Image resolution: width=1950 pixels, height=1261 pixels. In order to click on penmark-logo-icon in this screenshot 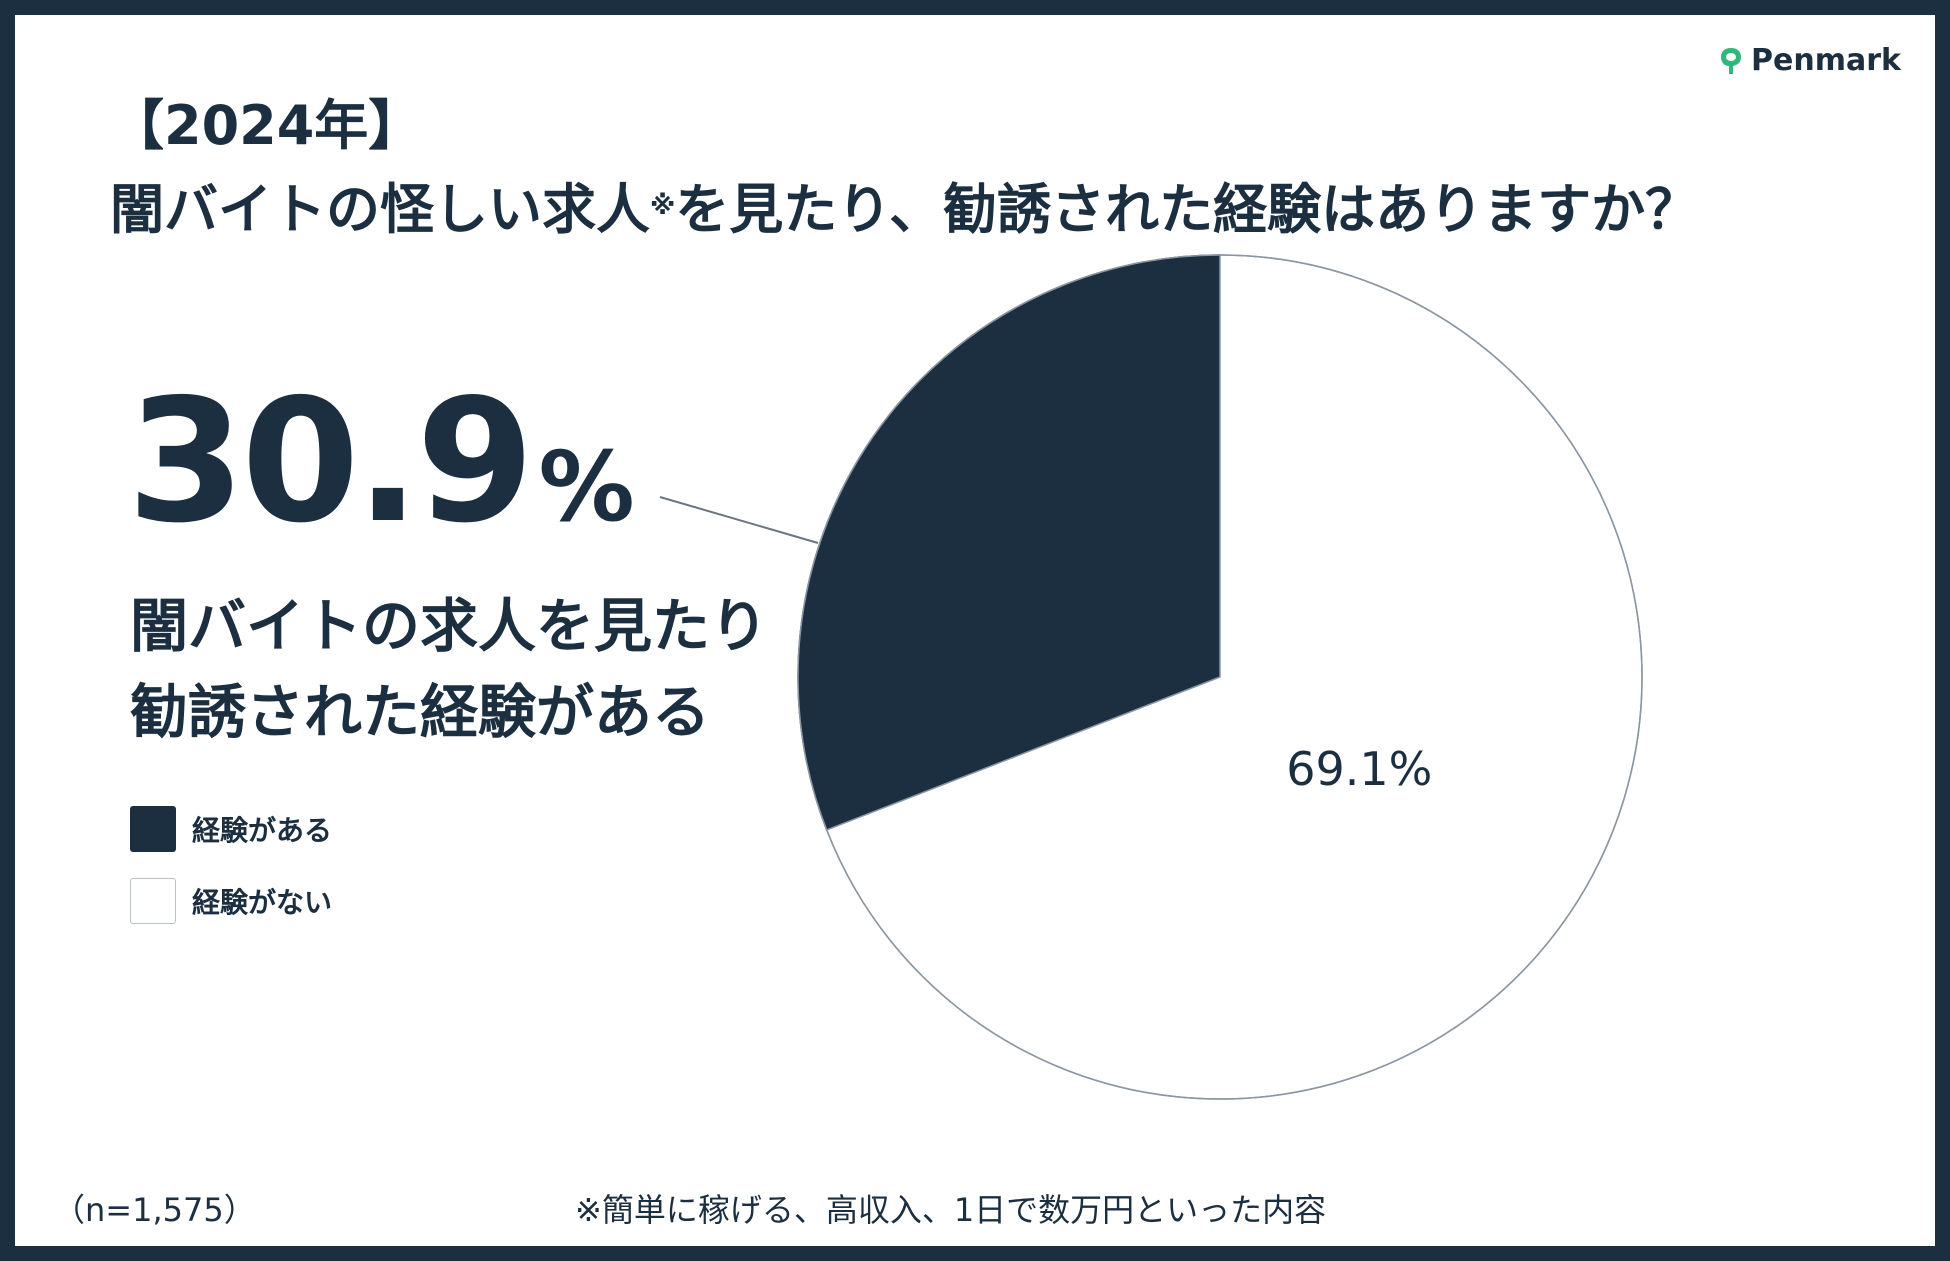, I will do `click(1731, 60)`.